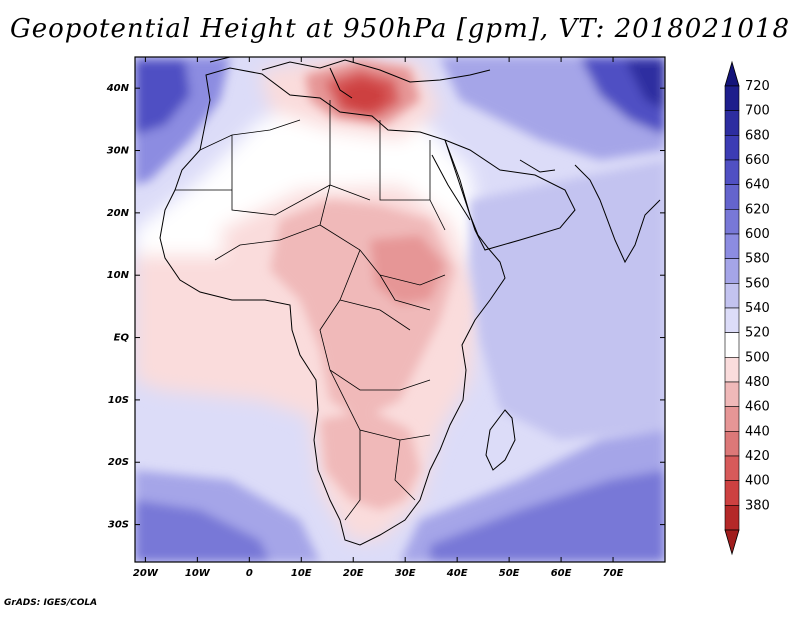 The image size is (800, 618). What do you see at coordinates (118, 88) in the screenshot?
I see `lat-tick-label: 40N` at bounding box center [118, 88].